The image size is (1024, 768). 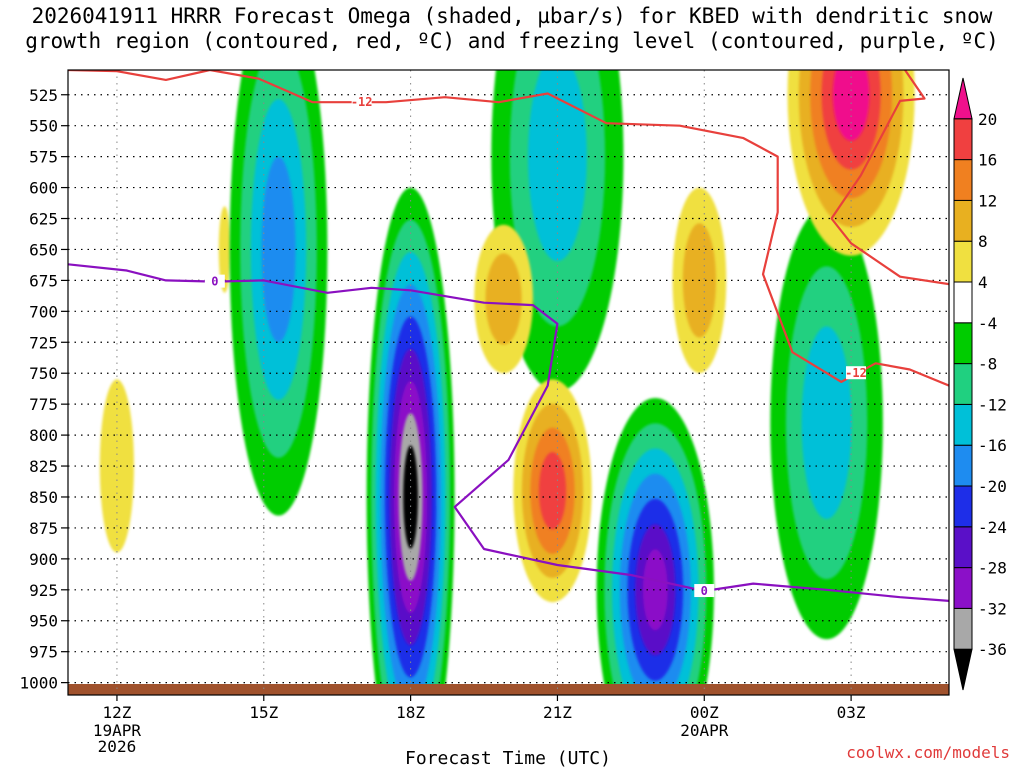 What do you see at coordinates (43, 528) in the screenshot?
I see `y-tick-label: 875` at bounding box center [43, 528].